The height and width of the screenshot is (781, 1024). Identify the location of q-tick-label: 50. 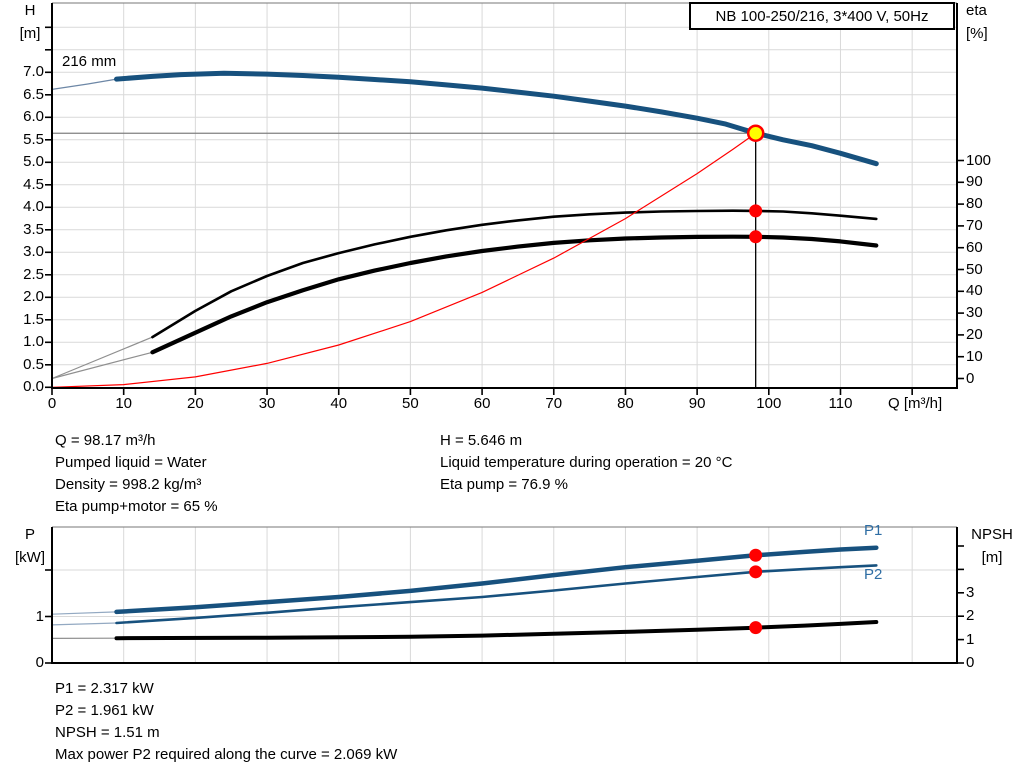
(410, 403).